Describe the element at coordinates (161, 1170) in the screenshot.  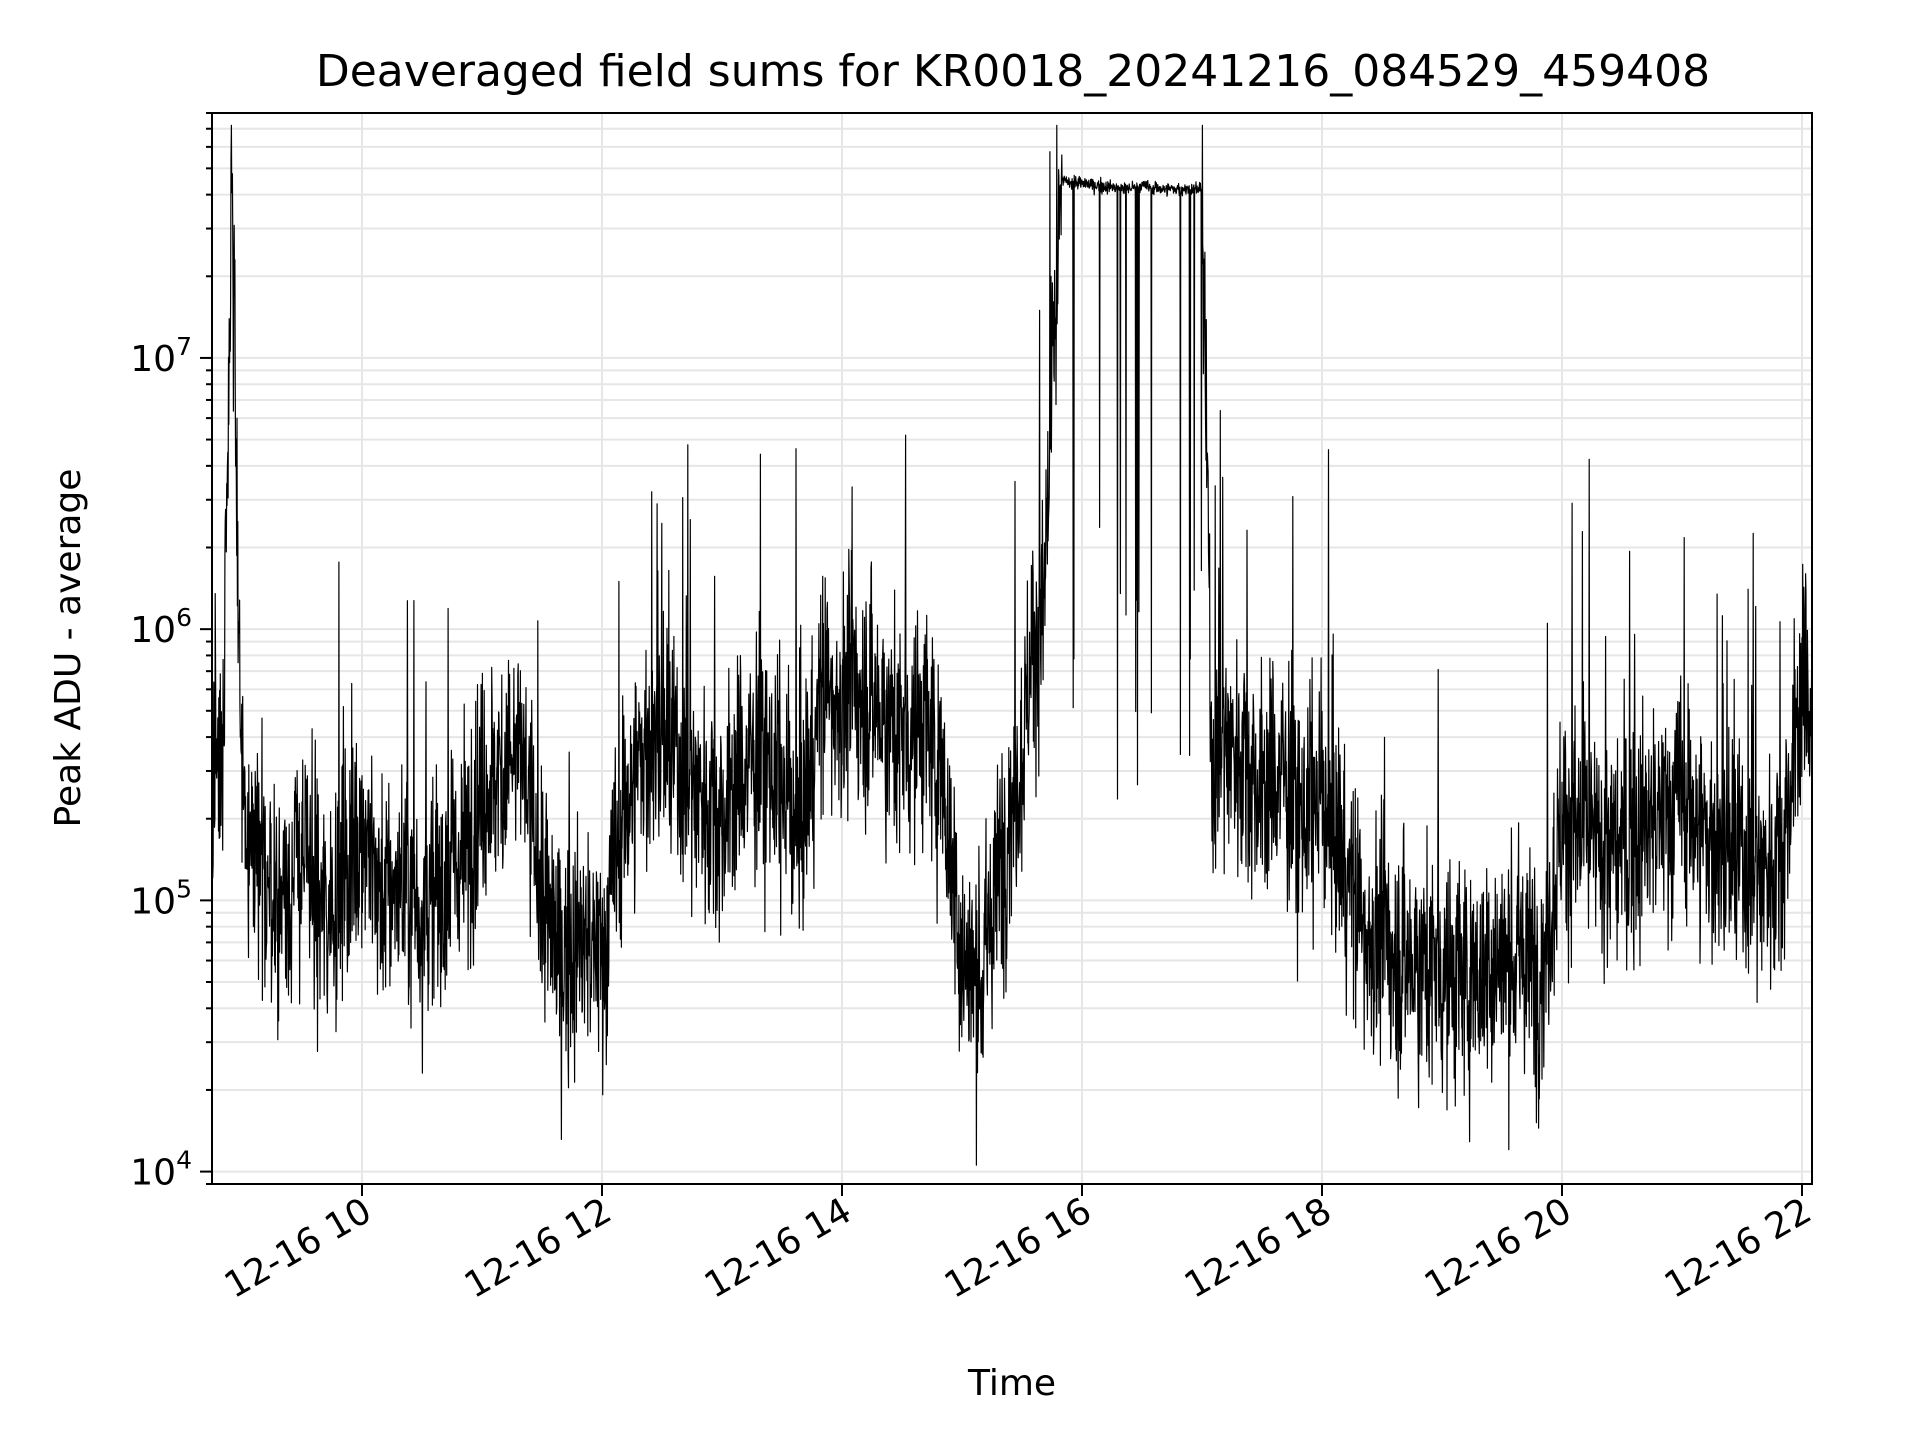
I see `y-tick-label: 10⁴` at that location.